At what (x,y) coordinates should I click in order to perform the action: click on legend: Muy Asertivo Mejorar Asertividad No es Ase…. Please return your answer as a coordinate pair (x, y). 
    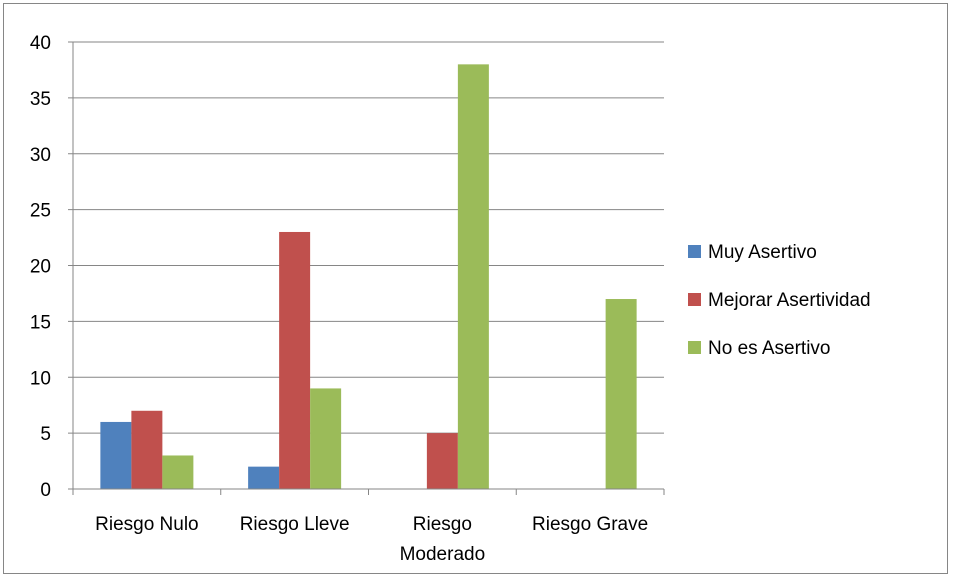
    Looking at the image, I should click on (779, 300).